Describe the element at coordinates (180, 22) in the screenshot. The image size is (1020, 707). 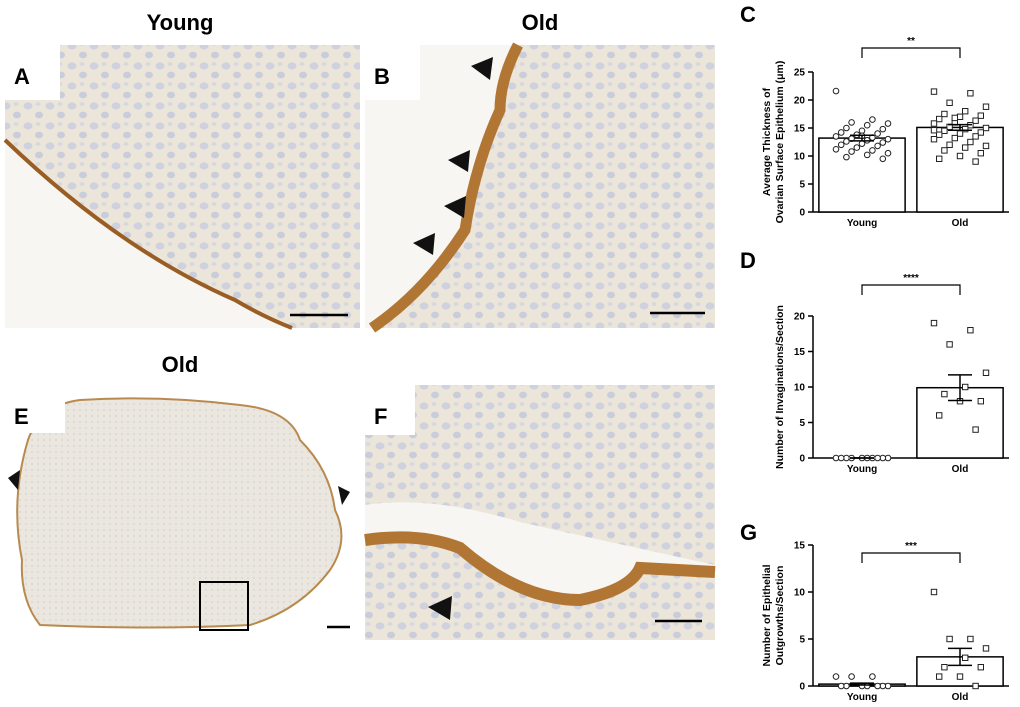
I see `panel-title: Young` at that location.